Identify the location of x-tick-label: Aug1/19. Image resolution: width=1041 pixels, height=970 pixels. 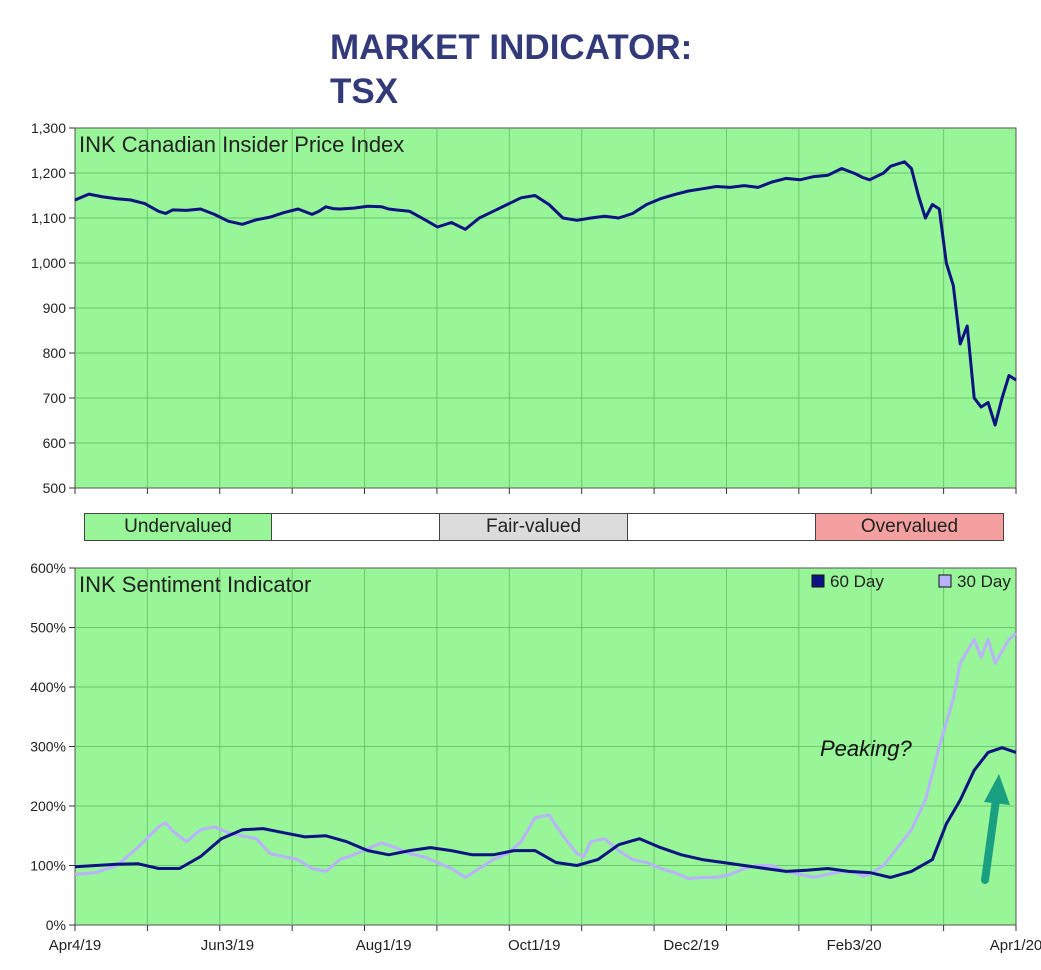
(384, 945).